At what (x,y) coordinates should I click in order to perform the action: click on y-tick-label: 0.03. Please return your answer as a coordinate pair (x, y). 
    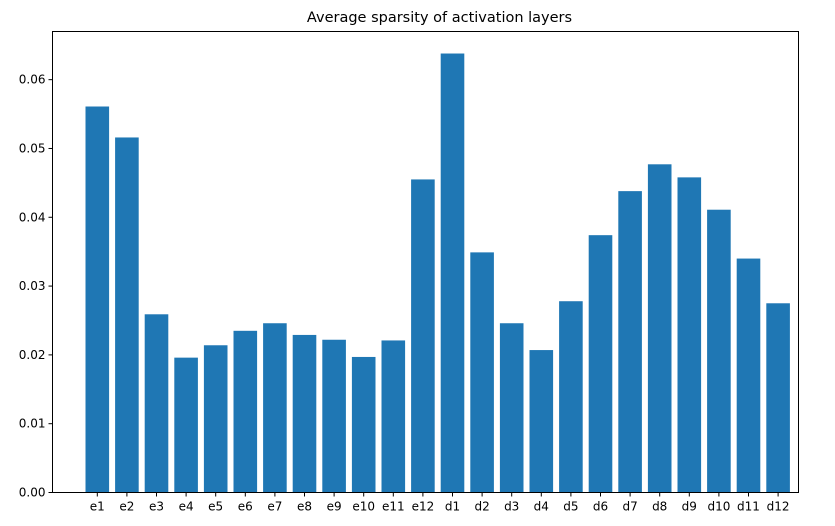
    Looking at the image, I should click on (32, 286).